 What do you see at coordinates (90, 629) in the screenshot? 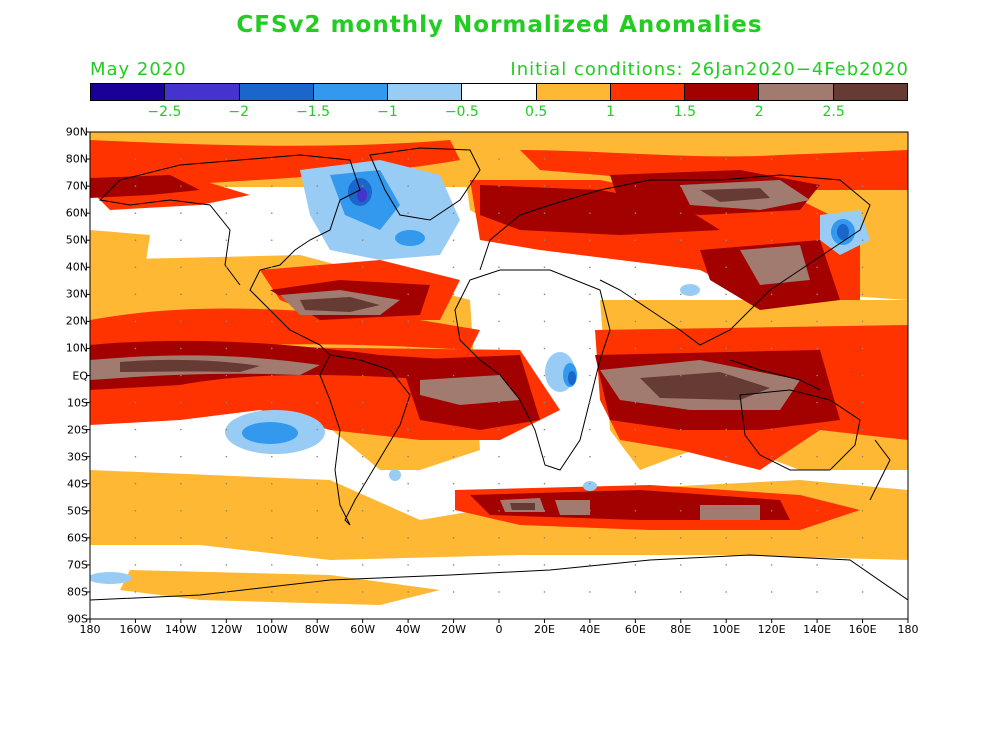
I see `longitude-label: 180` at bounding box center [90, 629].